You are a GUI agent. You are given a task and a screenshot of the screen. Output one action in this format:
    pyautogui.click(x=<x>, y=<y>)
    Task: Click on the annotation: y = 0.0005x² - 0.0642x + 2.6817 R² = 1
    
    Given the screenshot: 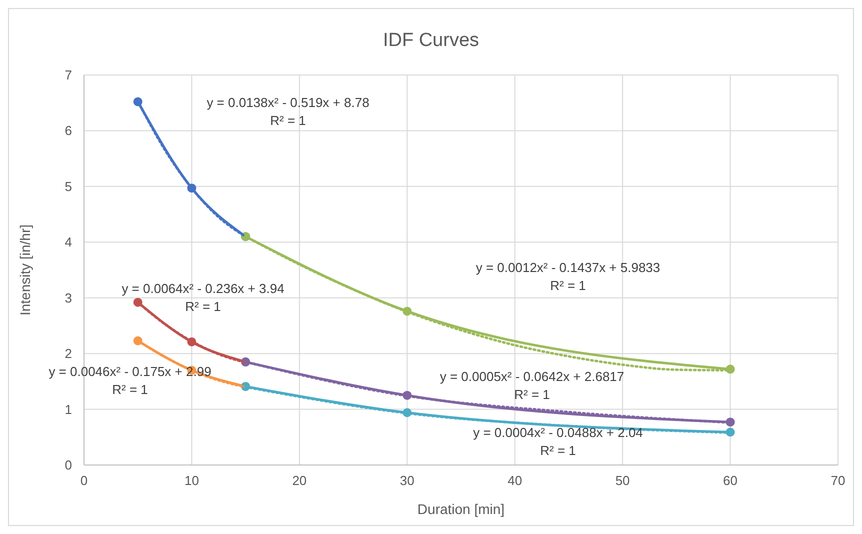 What is the action you would take?
    pyautogui.click(x=532, y=385)
    